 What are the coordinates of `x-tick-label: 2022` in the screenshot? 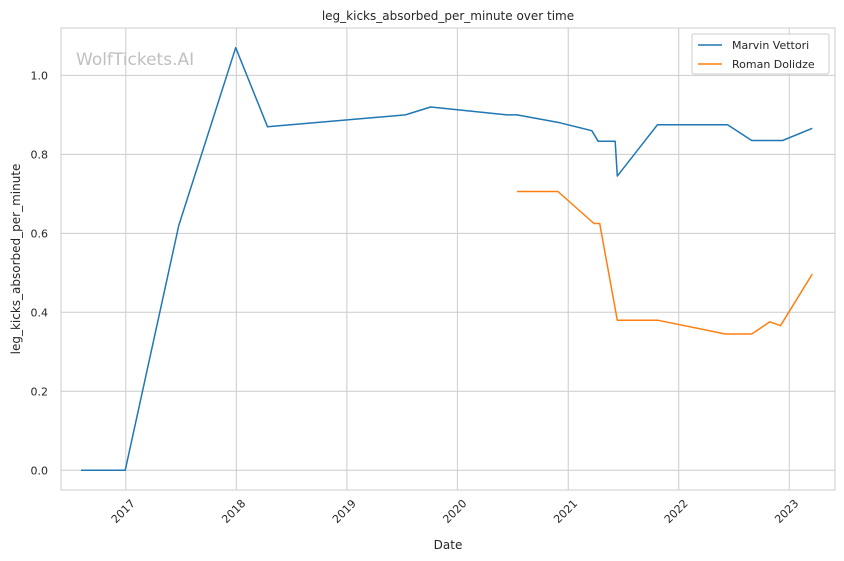 It's located at (676, 511).